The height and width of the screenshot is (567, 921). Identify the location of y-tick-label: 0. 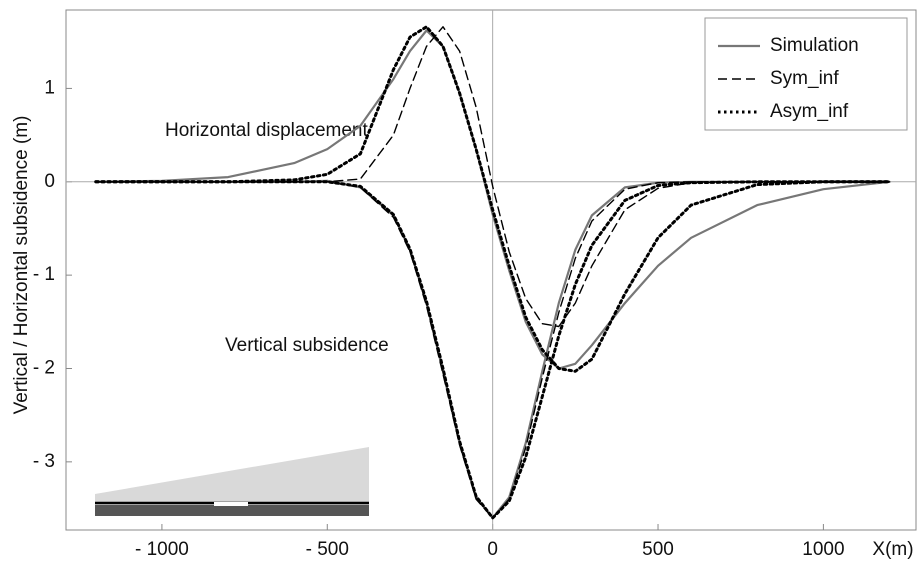
(49, 181).